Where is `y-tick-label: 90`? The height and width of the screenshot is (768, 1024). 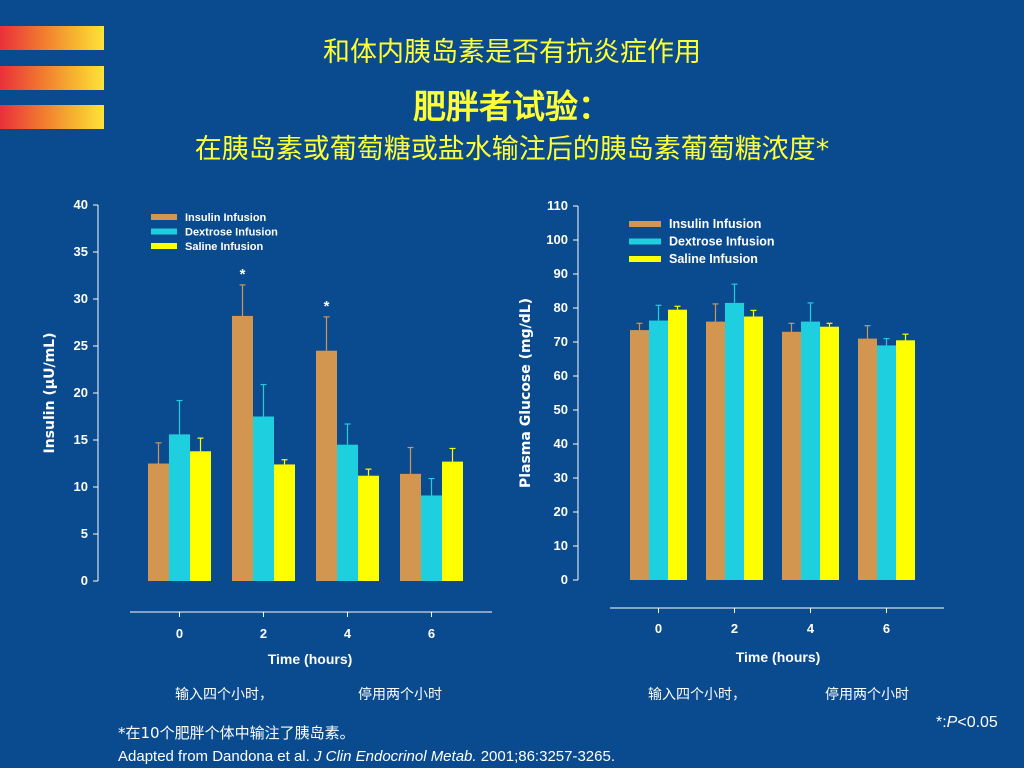 y-tick-label: 90 is located at coordinates (561, 273).